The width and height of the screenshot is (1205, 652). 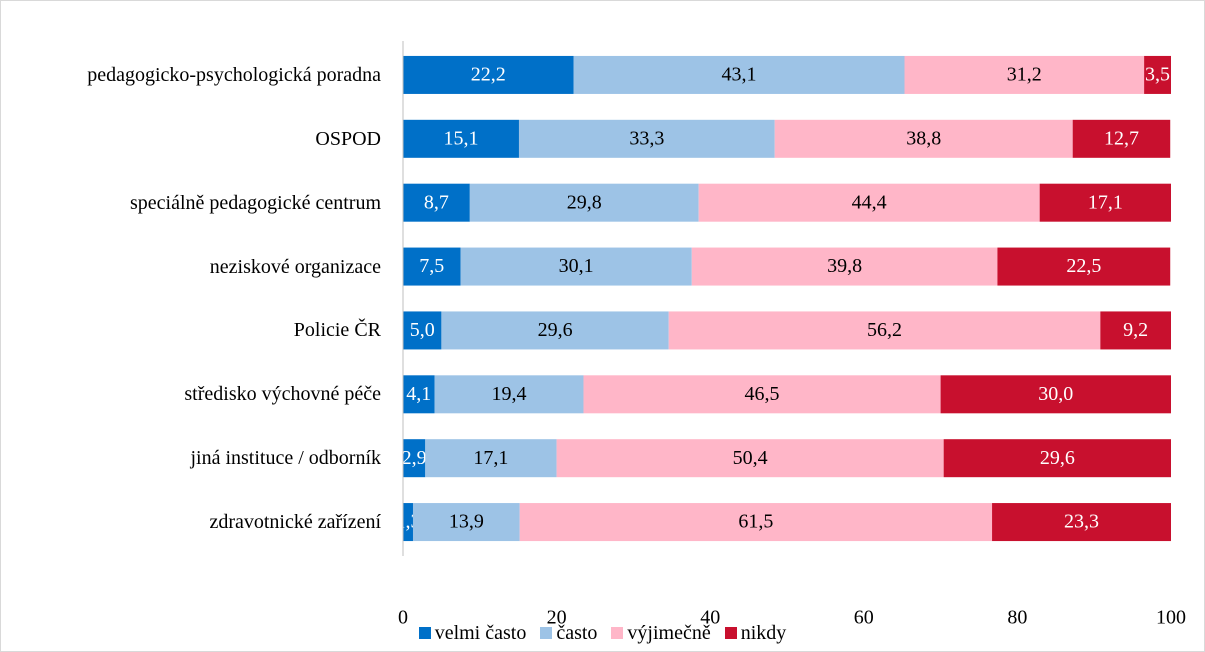 I want to click on data-label: 50,4, so click(x=750, y=458).